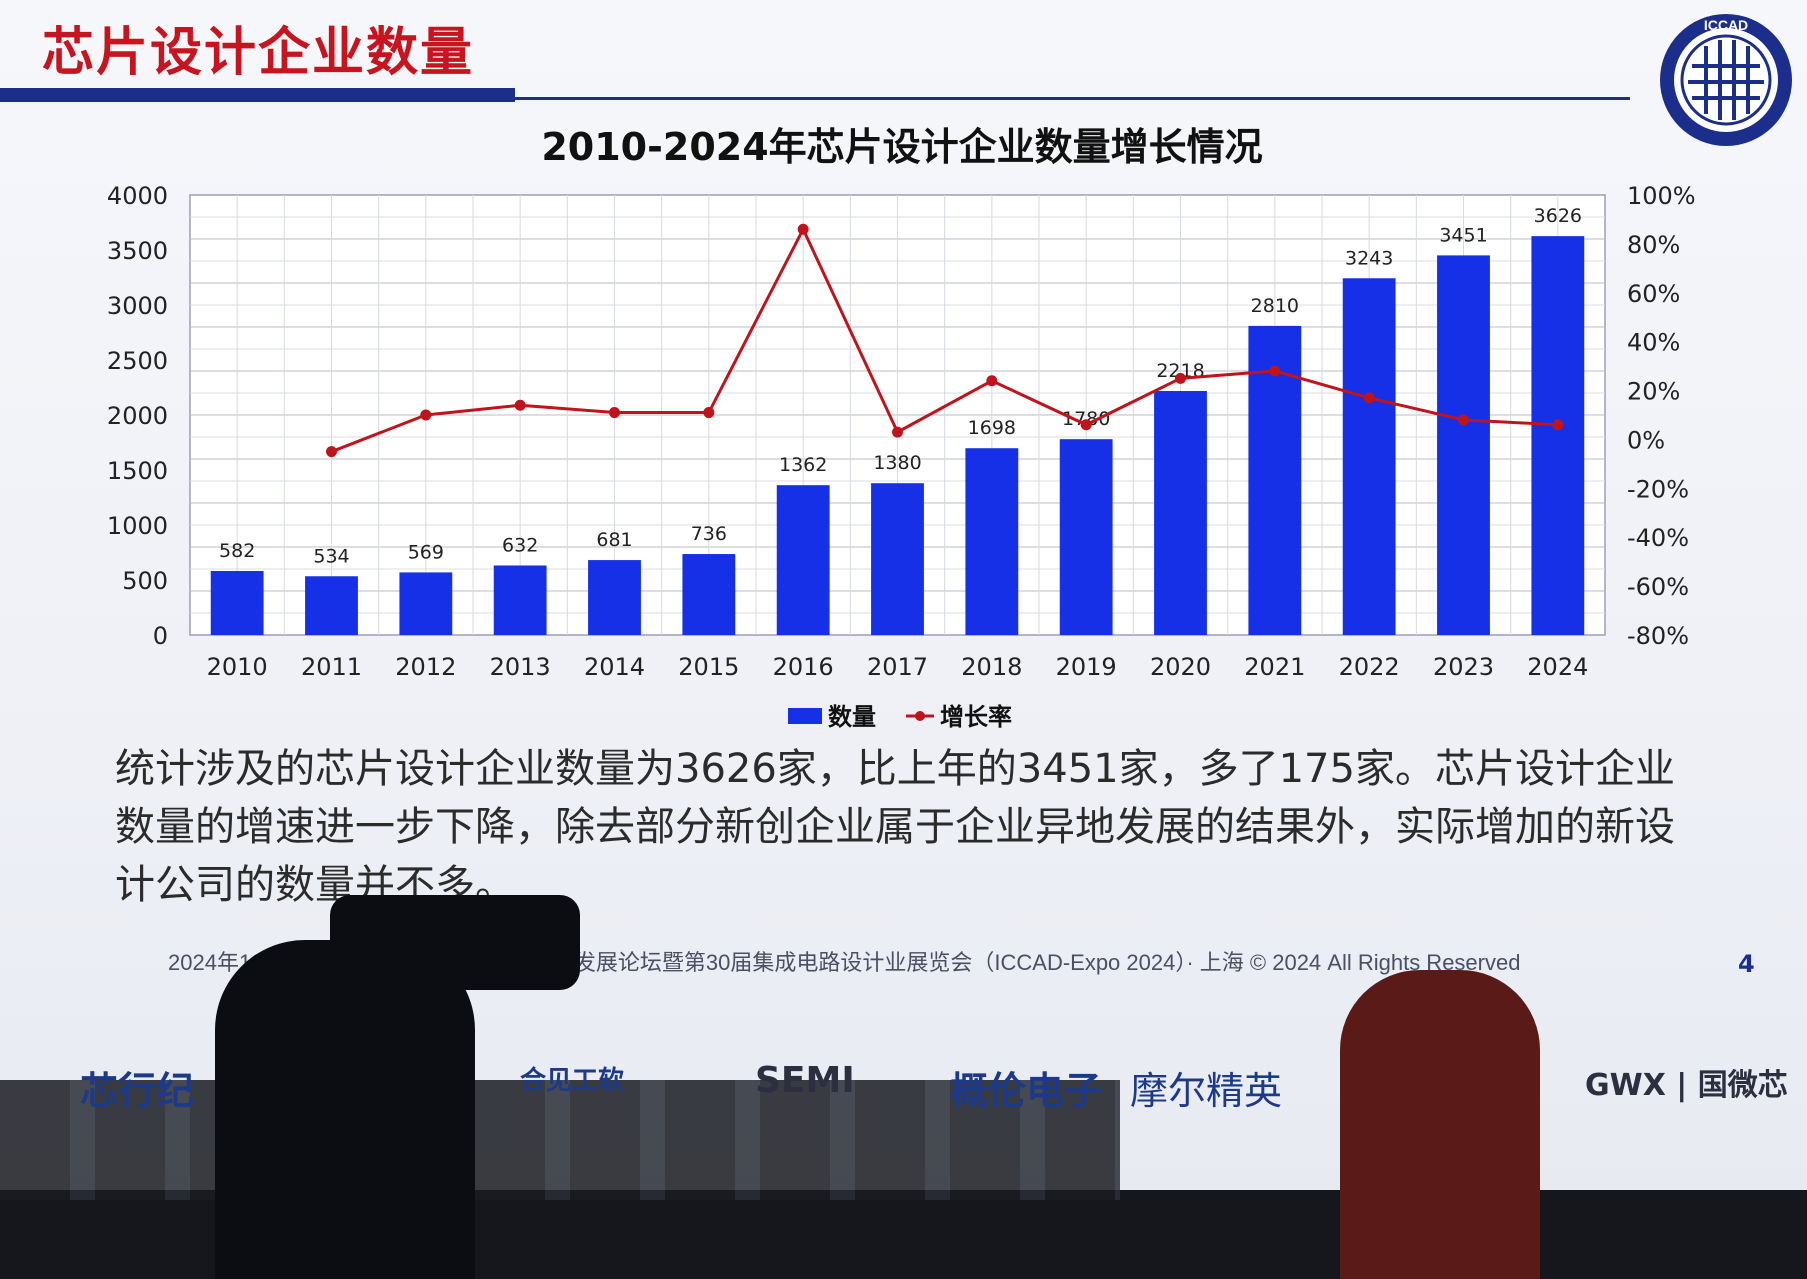  What do you see at coordinates (1658, 489) in the screenshot?
I see `y2-tick-label: -20%` at bounding box center [1658, 489].